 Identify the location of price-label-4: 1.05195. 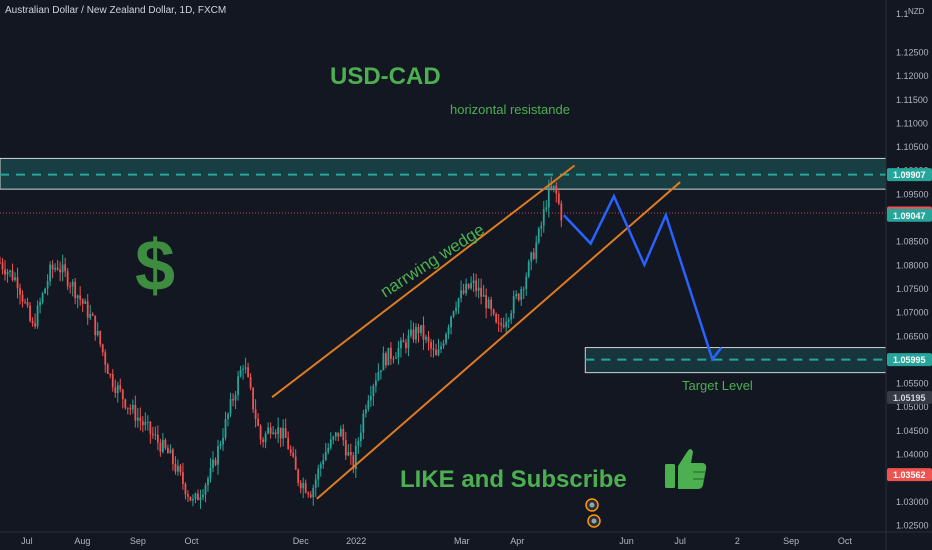
(909, 397).